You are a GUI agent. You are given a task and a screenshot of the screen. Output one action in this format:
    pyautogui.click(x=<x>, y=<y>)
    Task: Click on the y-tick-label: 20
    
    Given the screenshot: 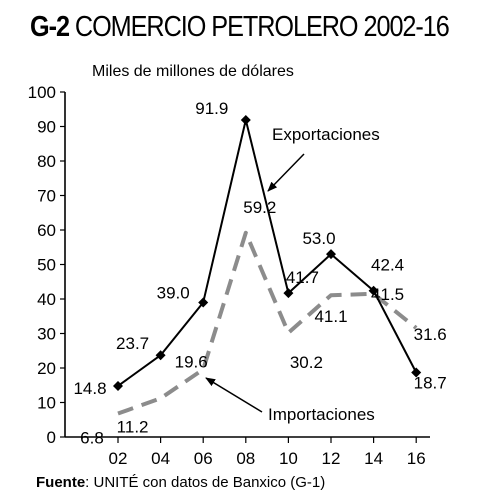 What is the action you would take?
    pyautogui.click(x=46, y=368)
    